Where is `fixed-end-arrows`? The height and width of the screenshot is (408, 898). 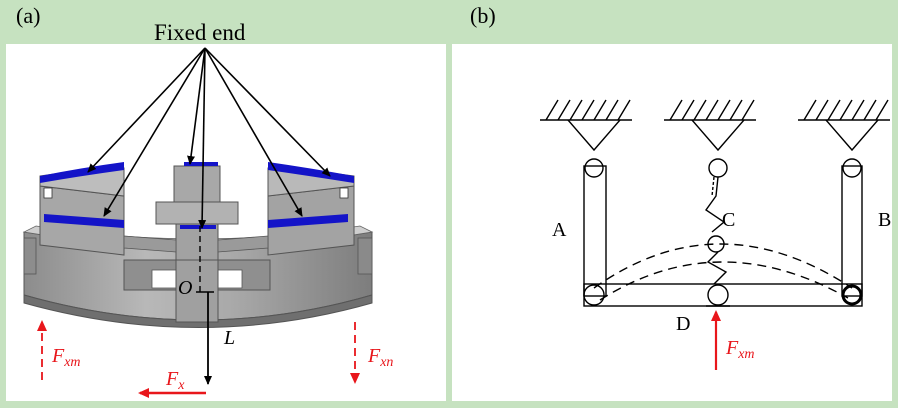
fixed-end-arrows is located at coordinates (209, 138).